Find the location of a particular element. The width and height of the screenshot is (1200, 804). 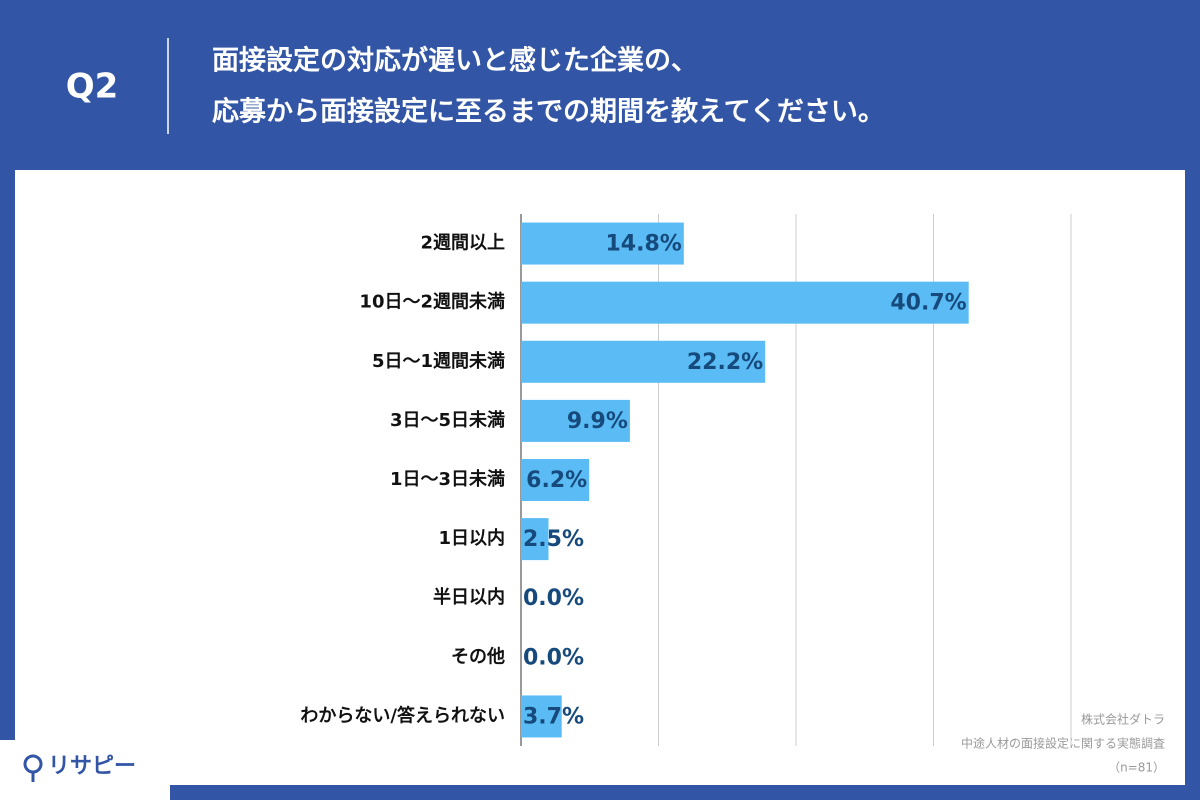

source: 中途人材の面接設定に関する実態調査 is located at coordinates (1063, 743).